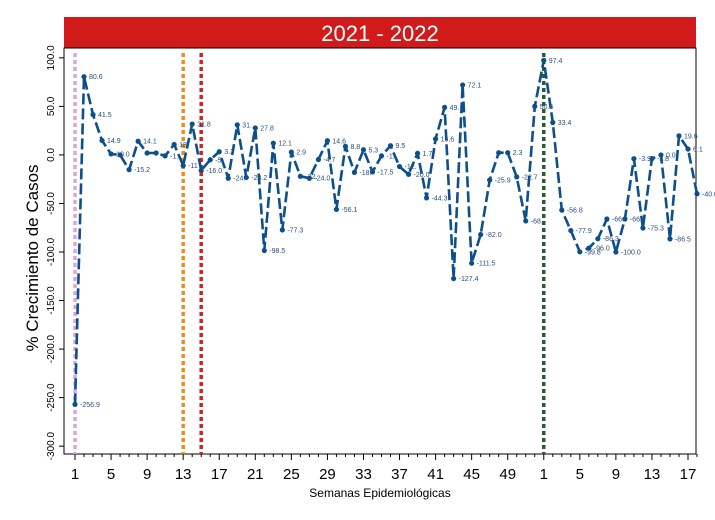  I want to click on x-tick-label: 33, so click(363, 474).